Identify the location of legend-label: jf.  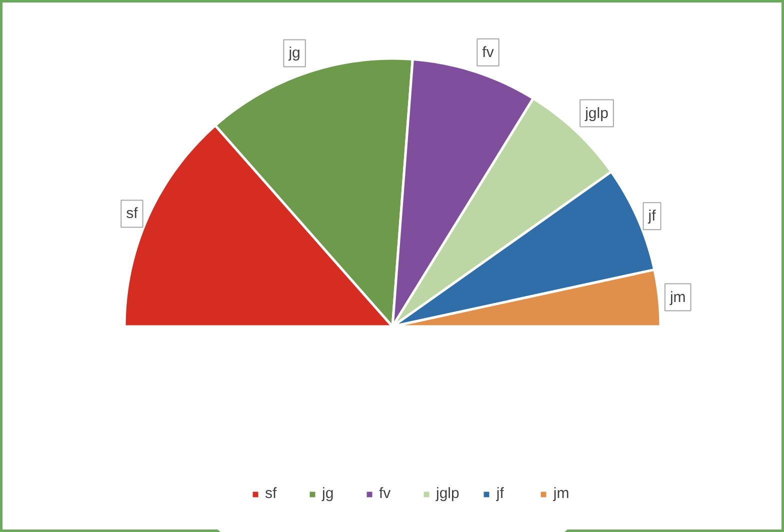
(500, 493).